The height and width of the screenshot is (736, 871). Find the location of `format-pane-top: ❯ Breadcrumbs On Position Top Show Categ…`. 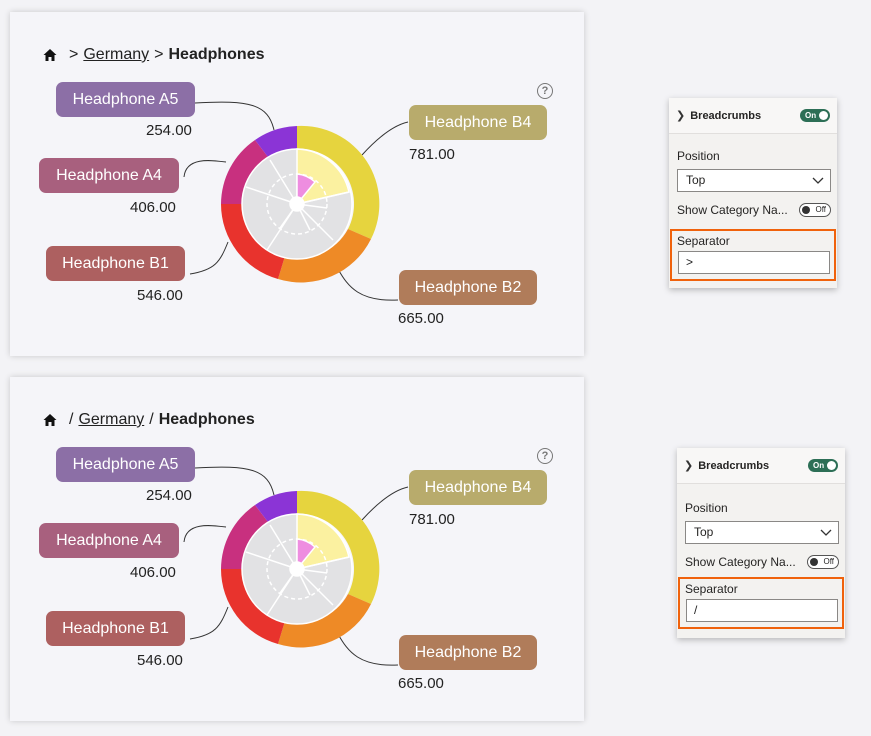

format-pane-top: ❯ Breadcrumbs On Position Top Show Categ… is located at coordinates (753, 193).